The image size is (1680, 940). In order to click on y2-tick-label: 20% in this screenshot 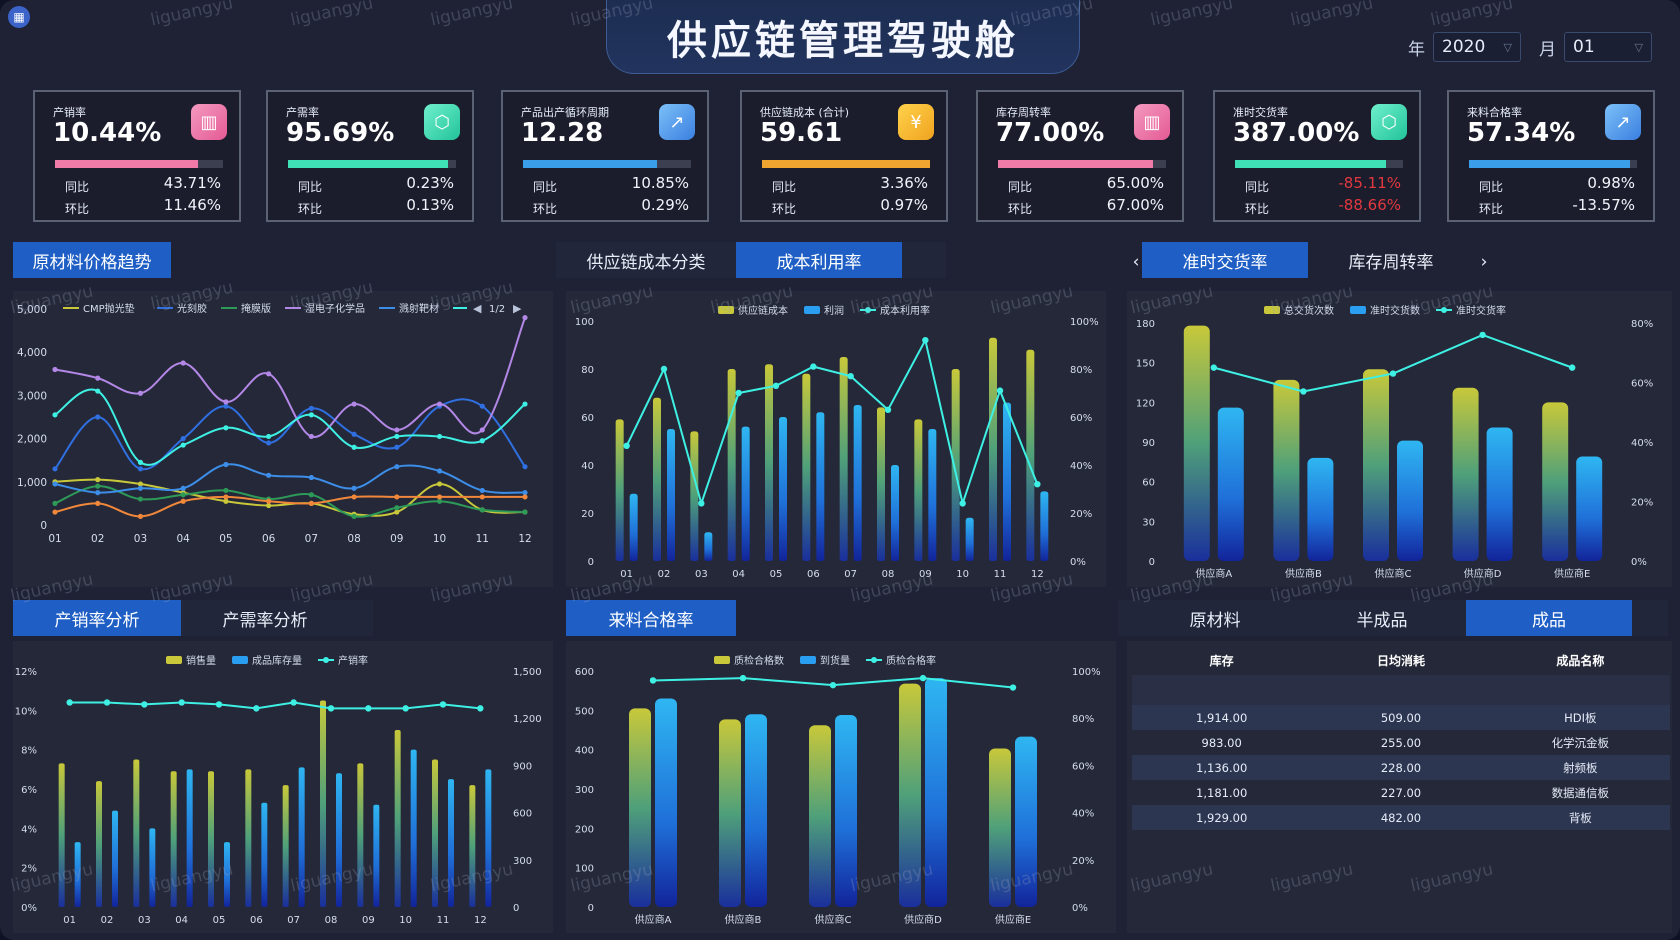, I will do `click(1081, 514)`.